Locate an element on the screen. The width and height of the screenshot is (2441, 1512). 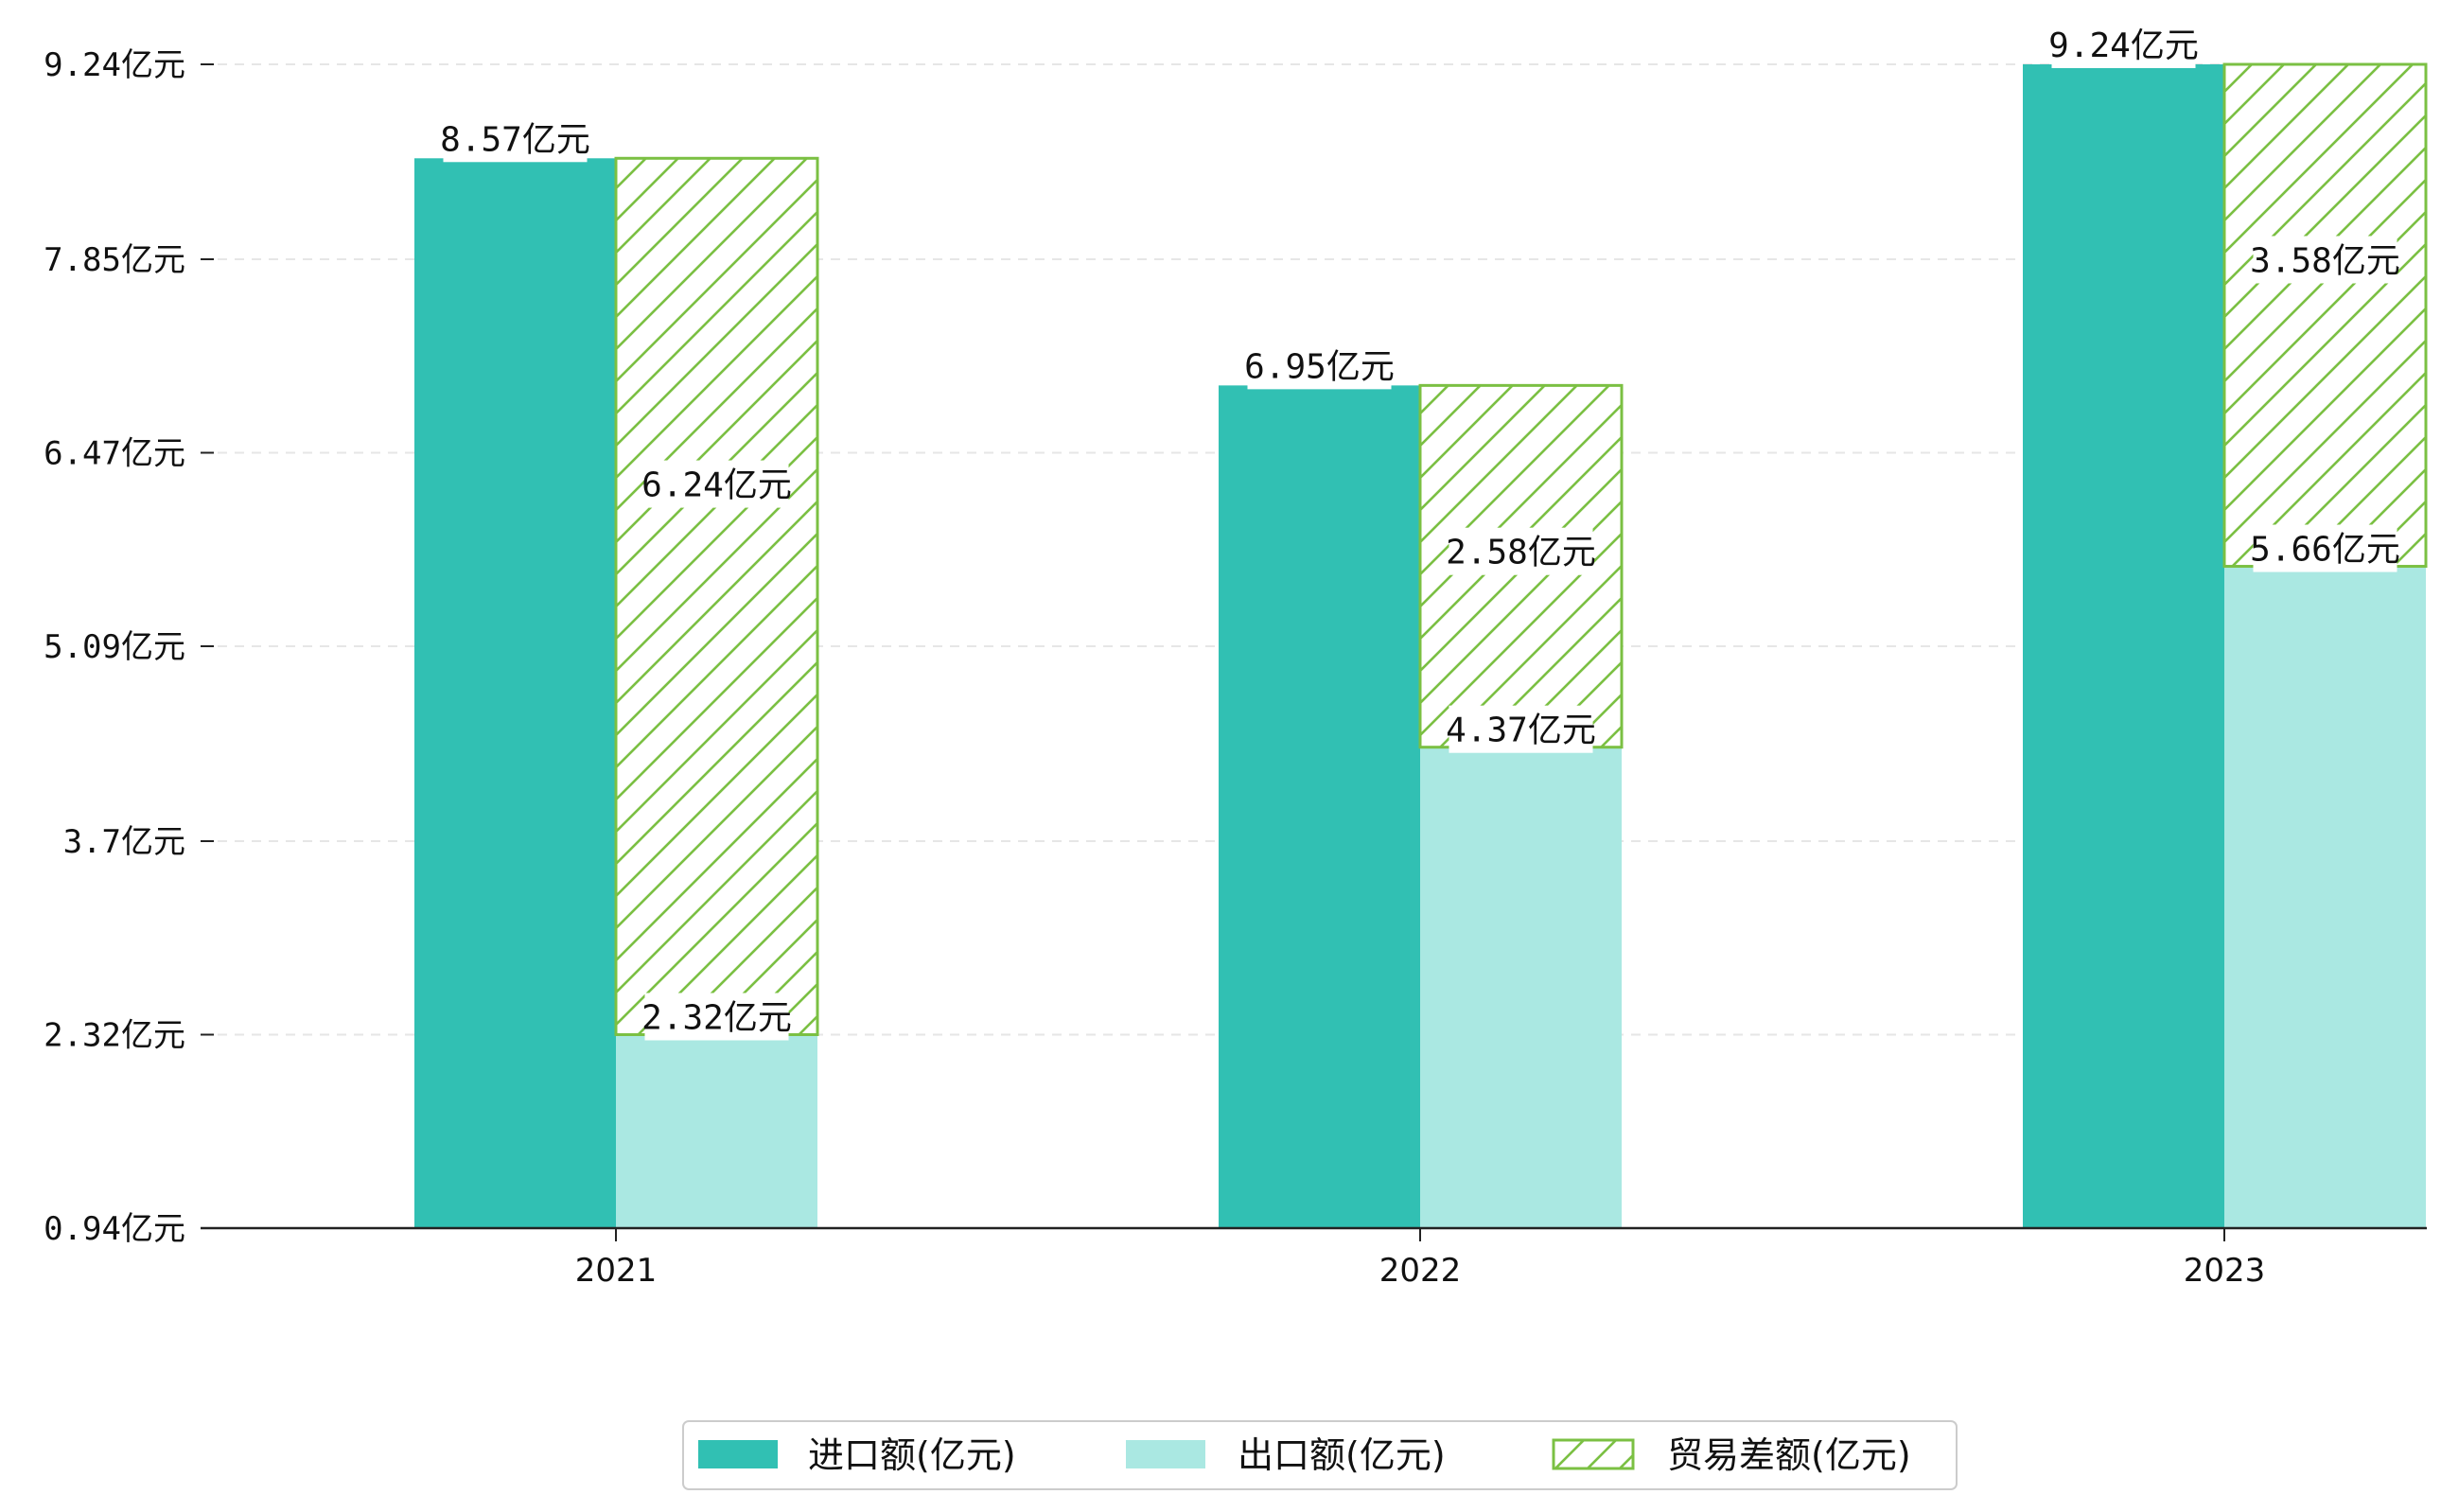
x-tick-label: 2023 is located at coordinates (2225, 1271).